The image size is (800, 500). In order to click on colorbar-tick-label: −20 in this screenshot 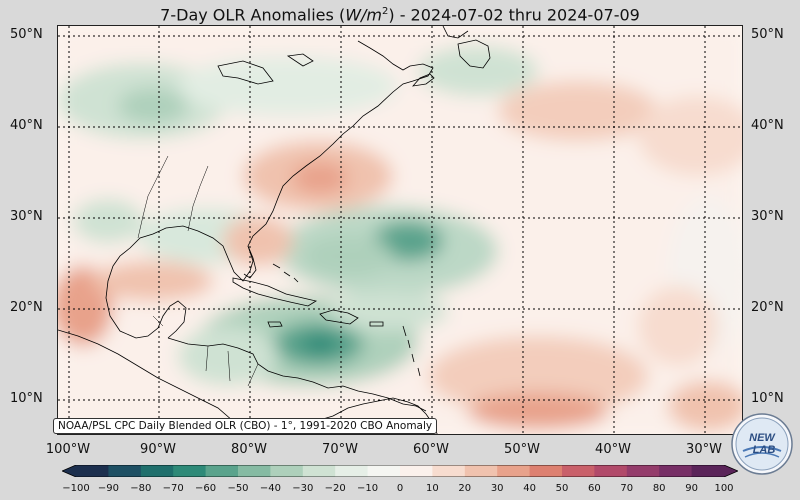, I will do `click(335, 488)`.